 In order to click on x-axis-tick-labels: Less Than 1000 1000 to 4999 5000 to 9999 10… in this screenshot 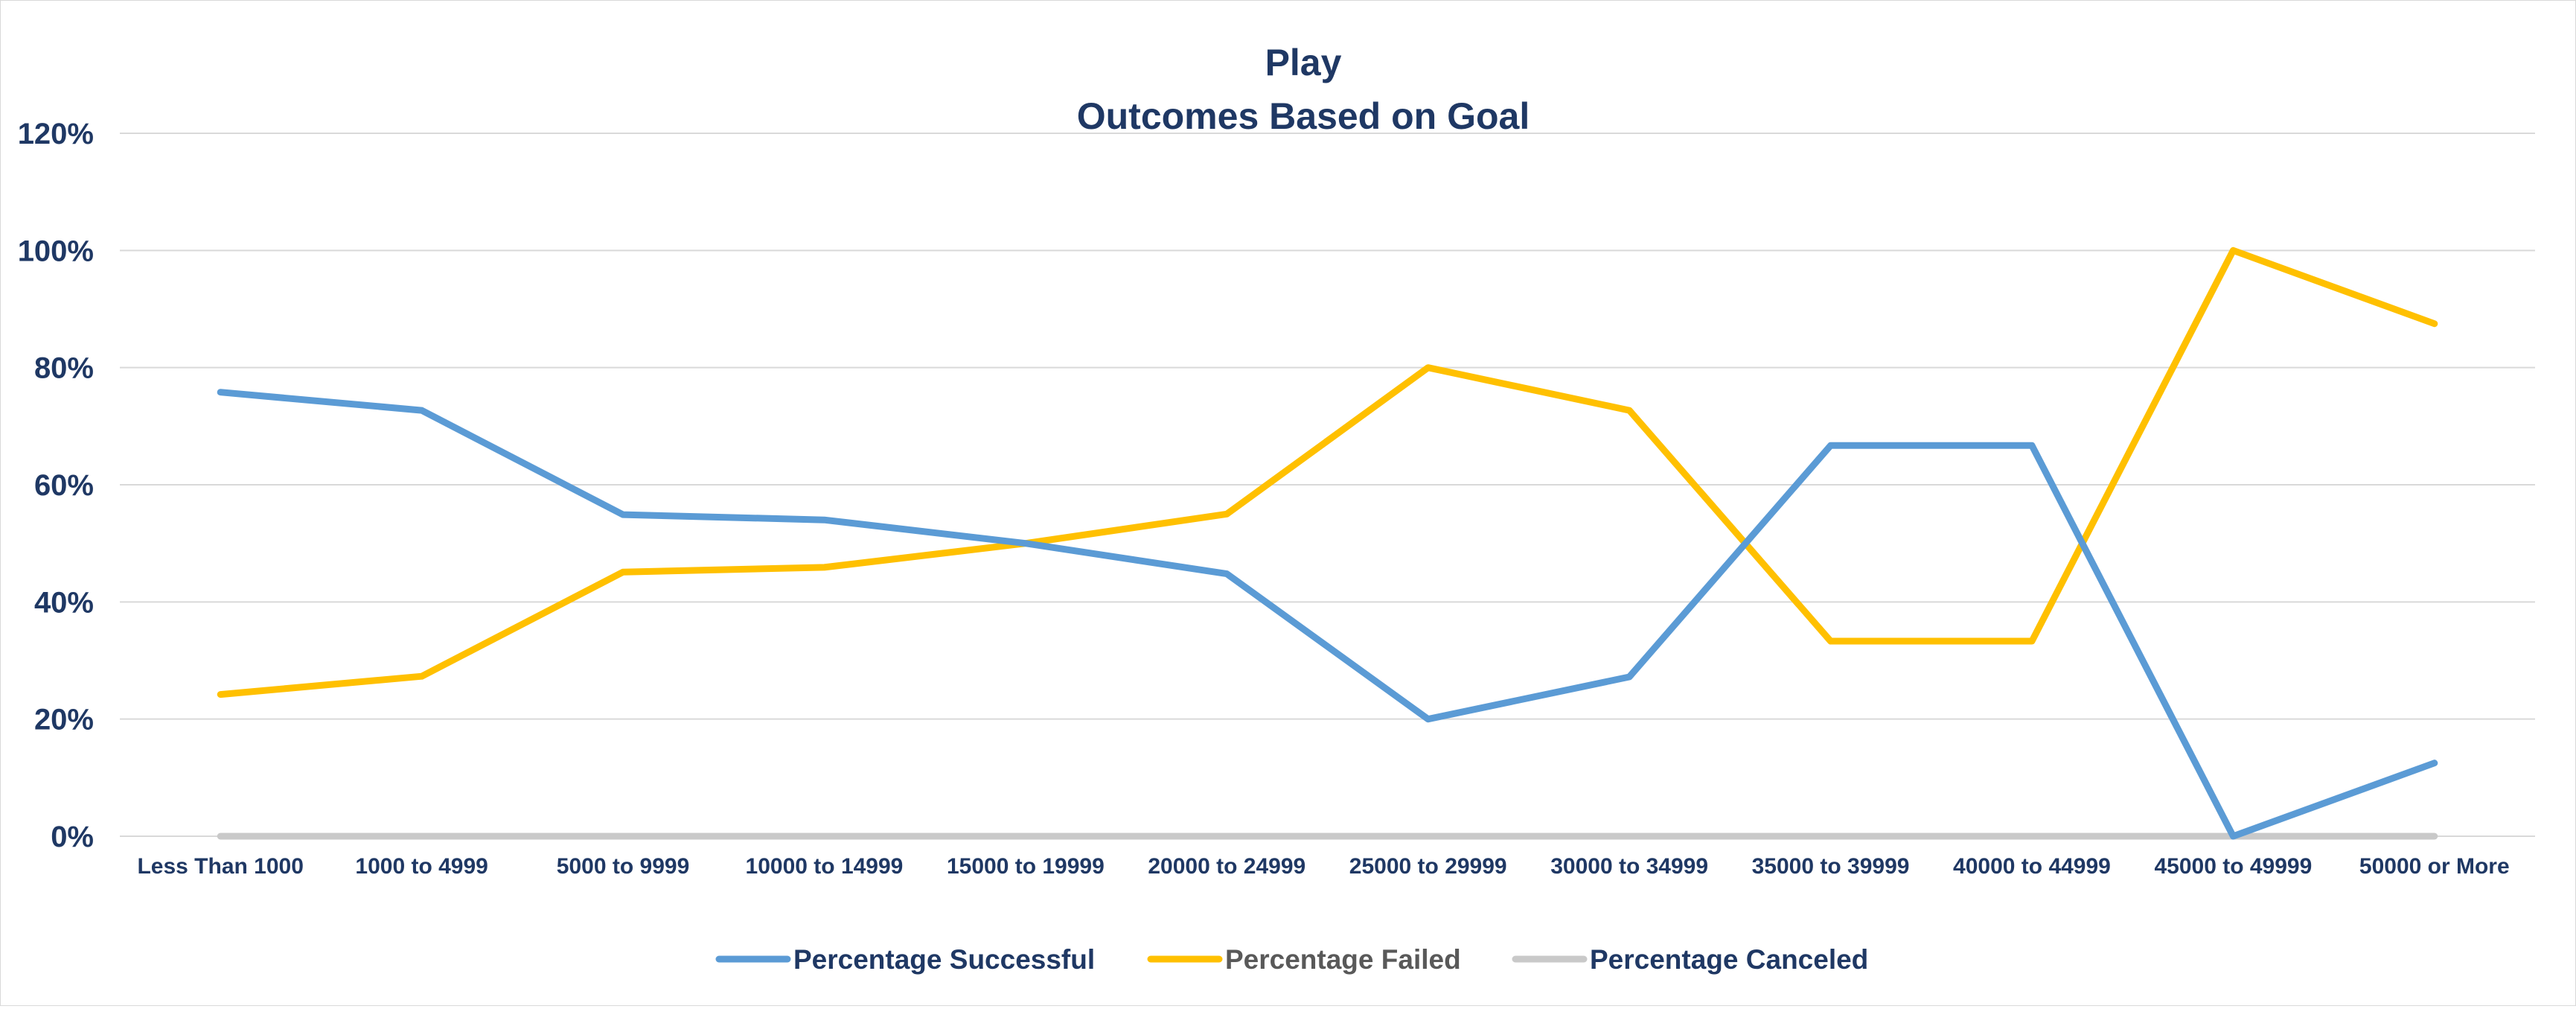, I will do `click(1323, 867)`.